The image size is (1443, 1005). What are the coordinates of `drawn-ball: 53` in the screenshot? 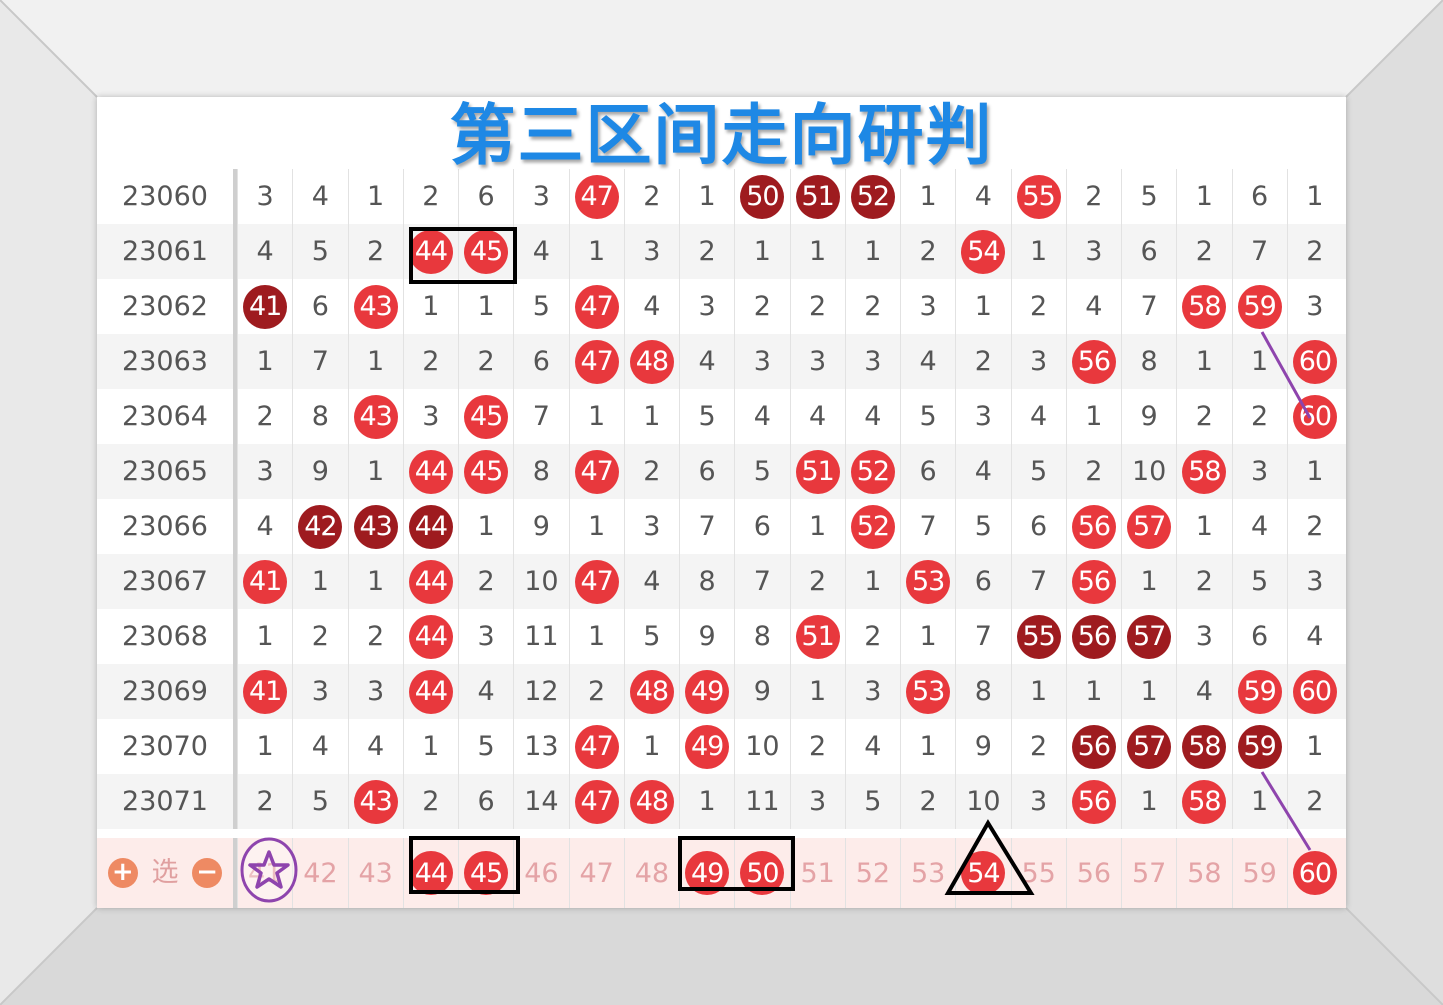 It's located at (928, 691).